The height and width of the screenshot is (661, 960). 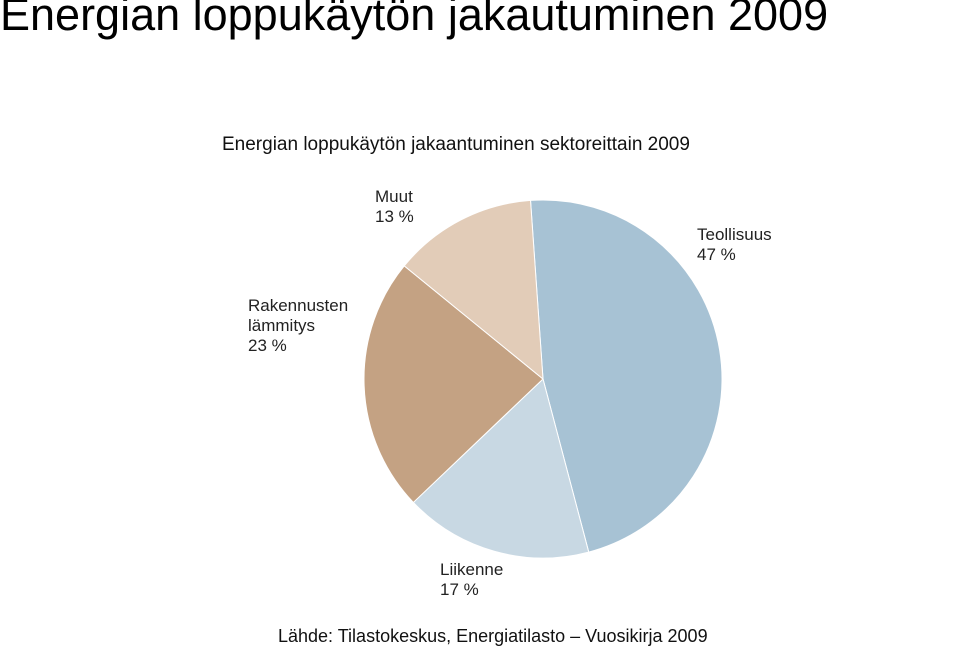 What do you see at coordinates (459, 589) in the screenshot?
I see `value-label: 17 %` at bounding box center [459, 589].